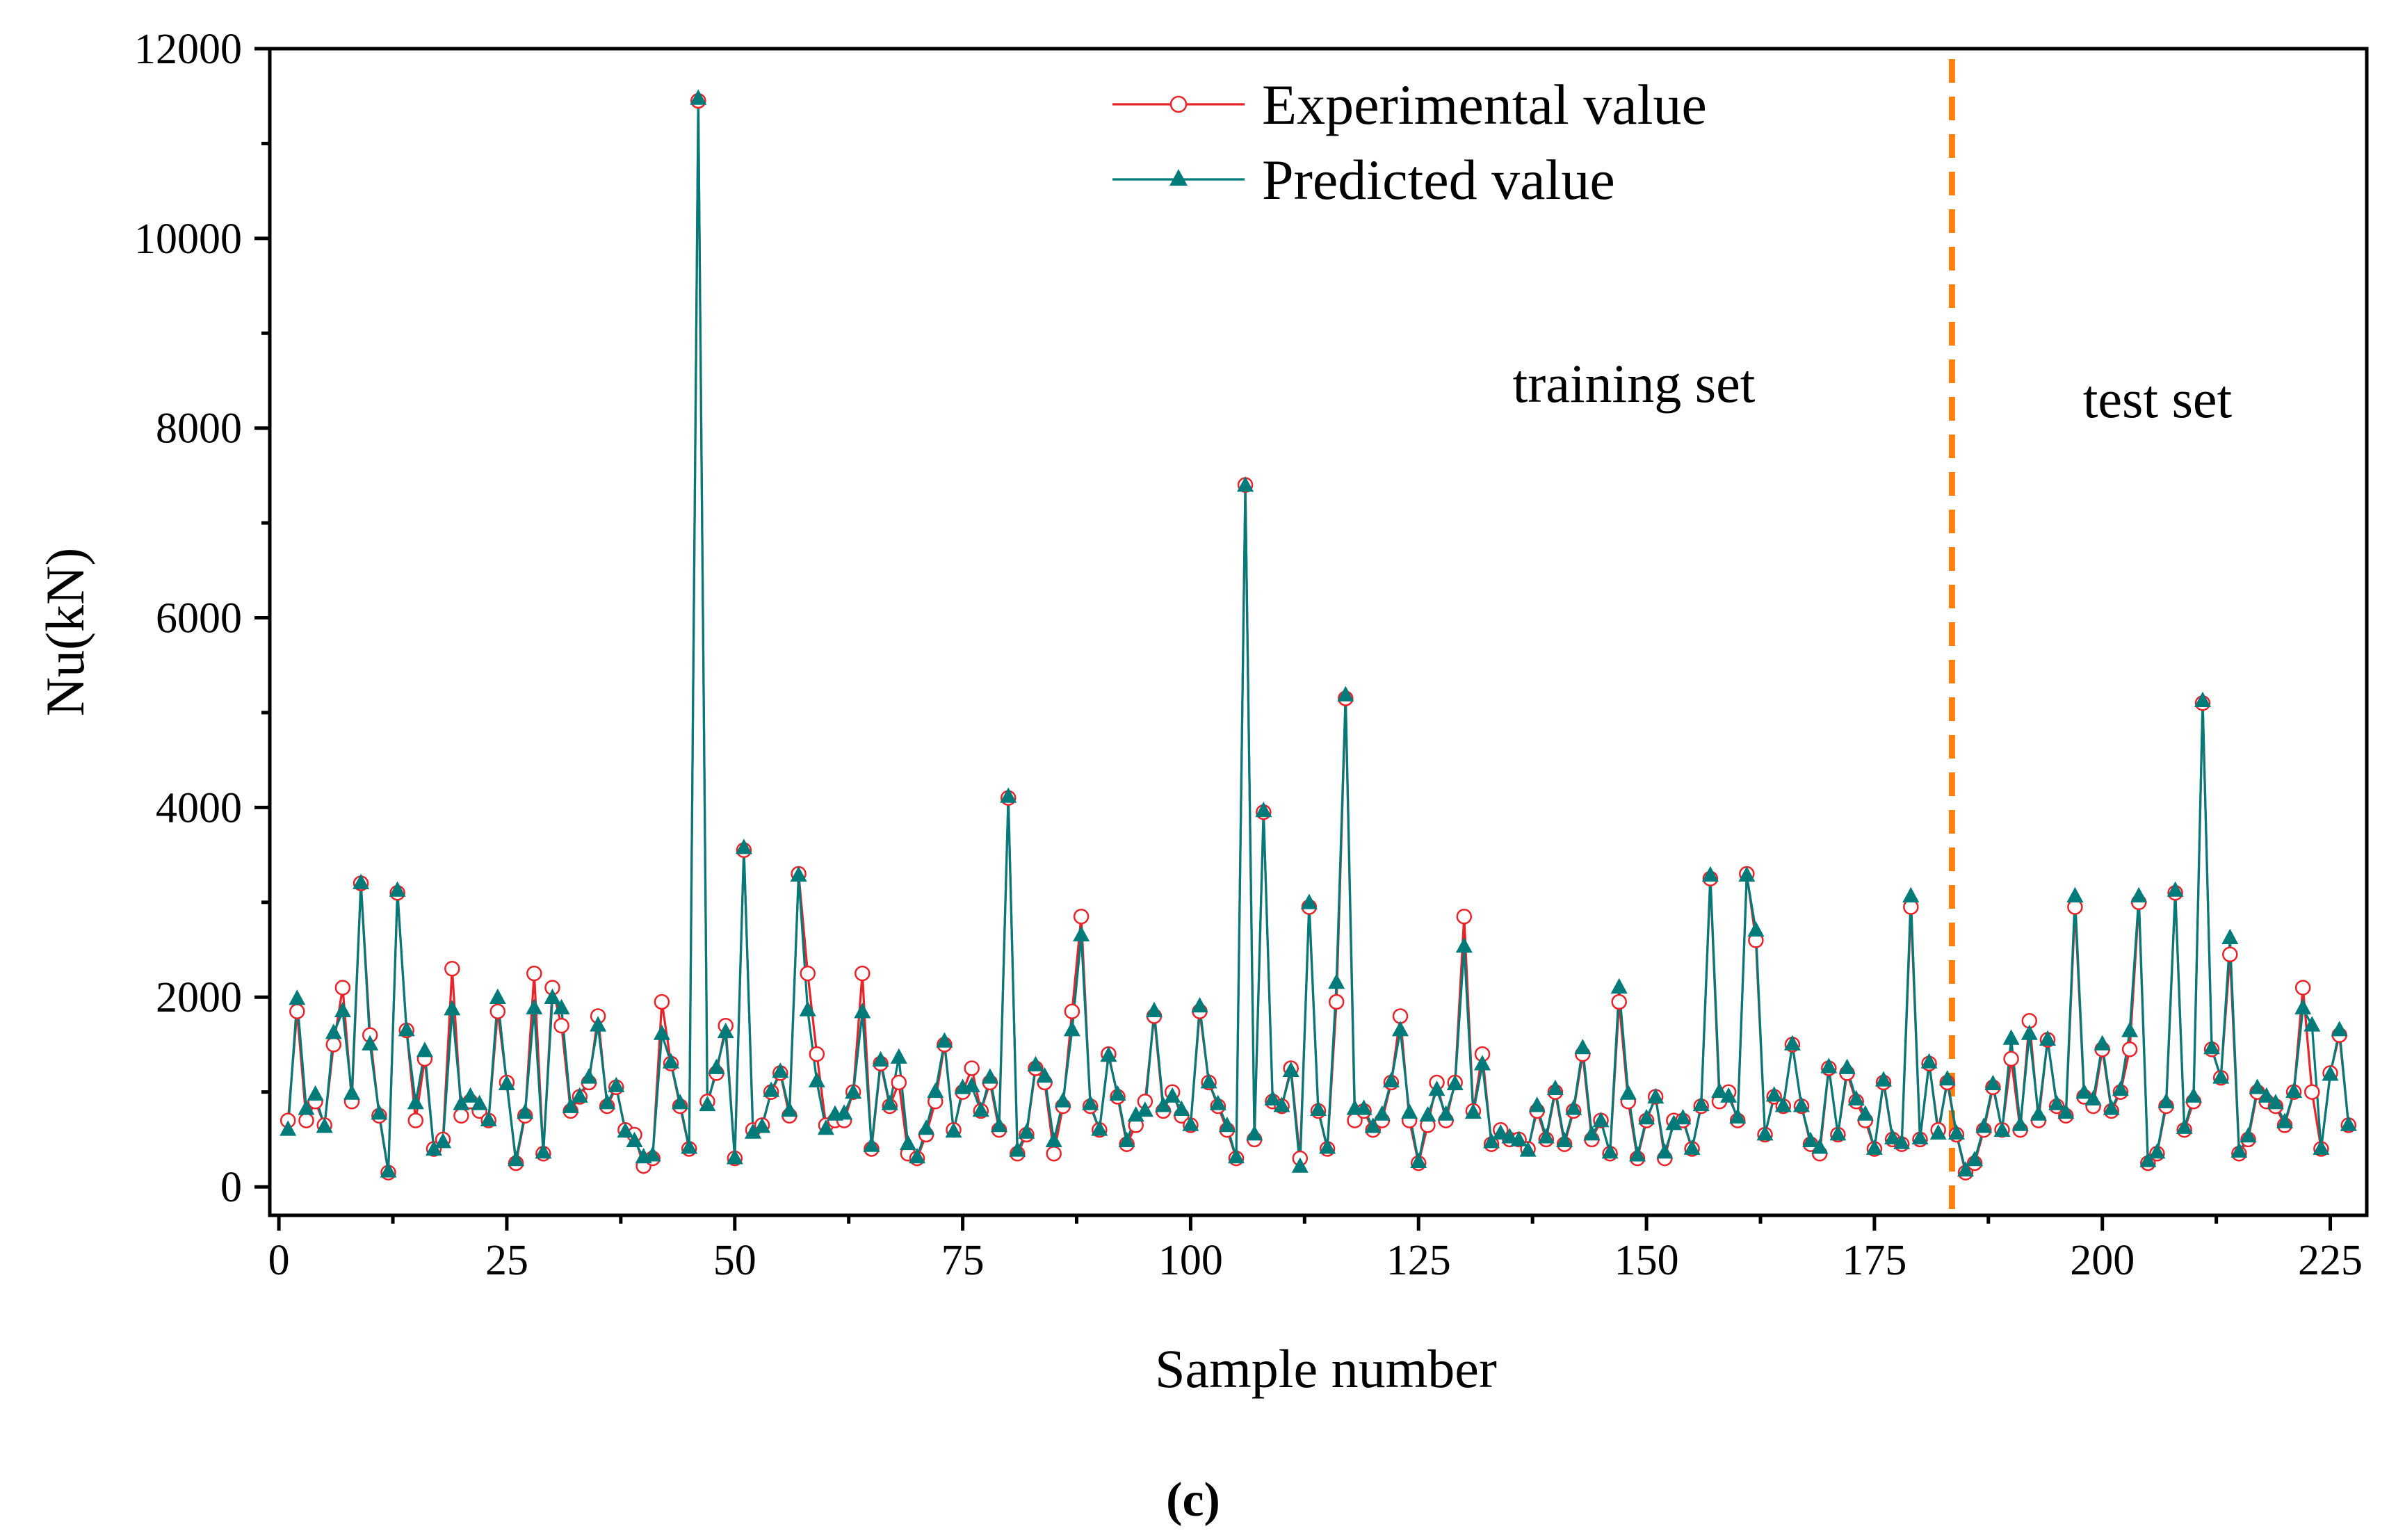 Image resolution: width=2405 pixels, height=1540 pixels. I want to click on x-axis-title: Sample number, so click(1326, 1368).